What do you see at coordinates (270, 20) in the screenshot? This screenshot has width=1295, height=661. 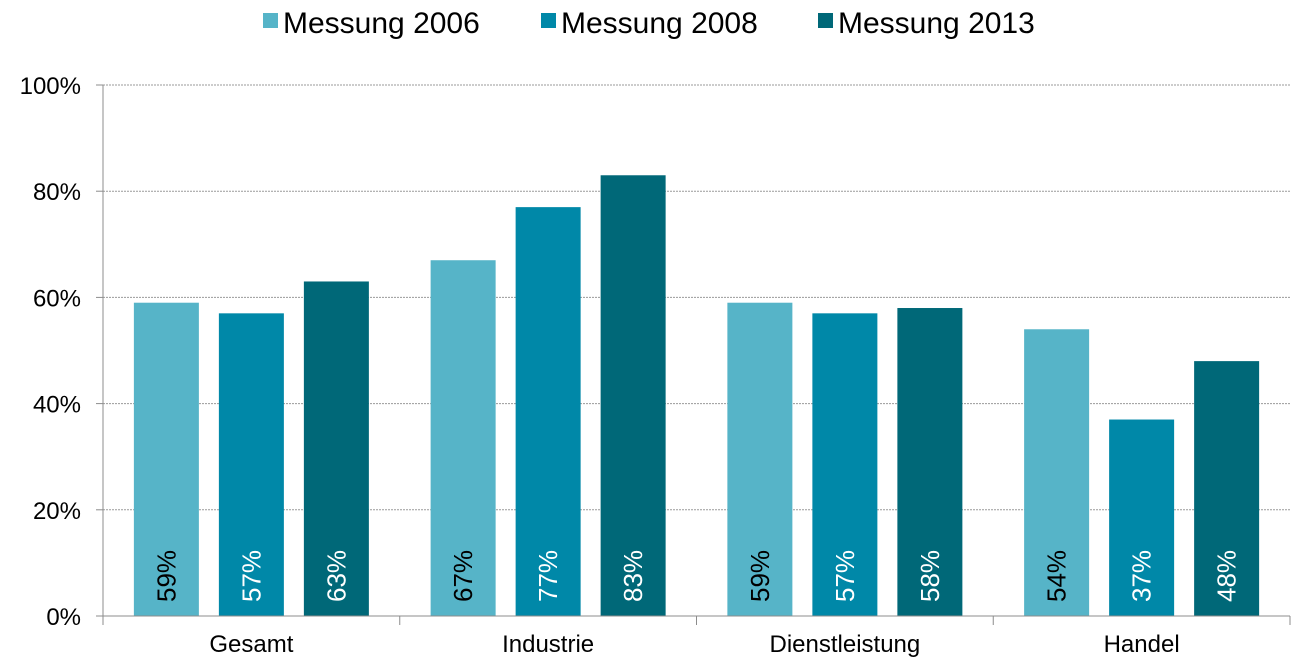 I see `legend-swatch-2006` at bounding box center [270, 20].